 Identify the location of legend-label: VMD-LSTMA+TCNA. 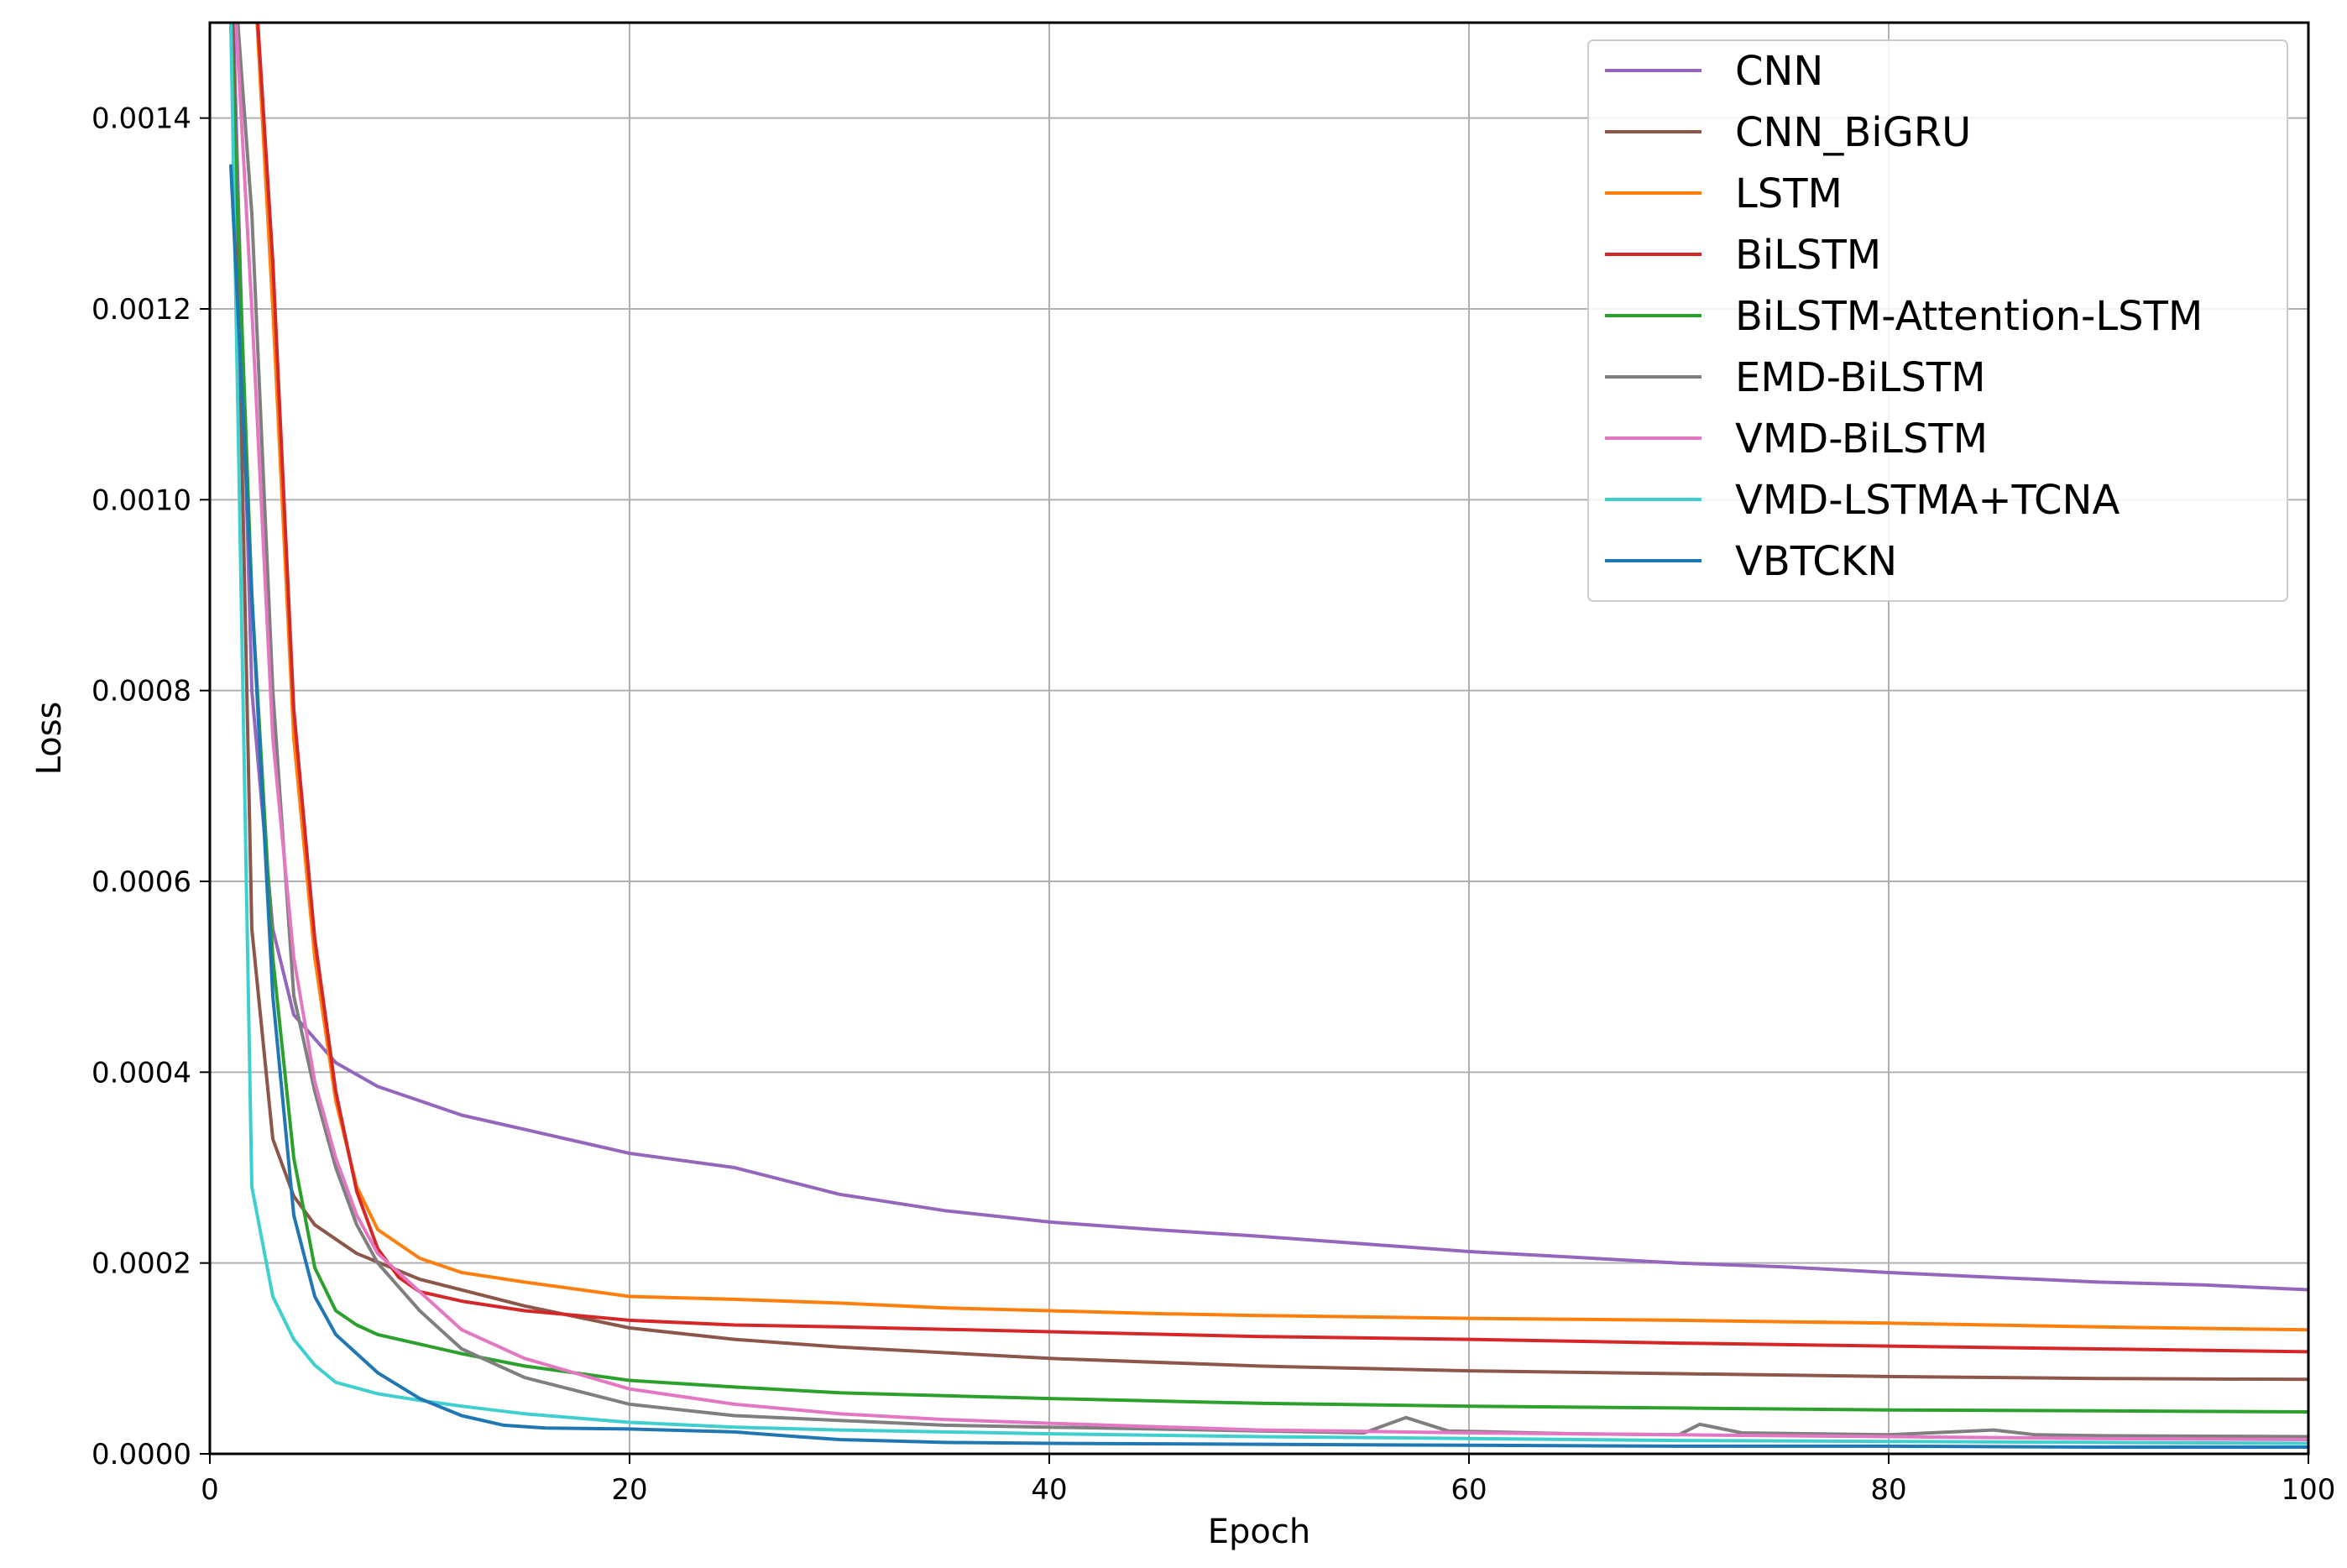
(1927, 500).